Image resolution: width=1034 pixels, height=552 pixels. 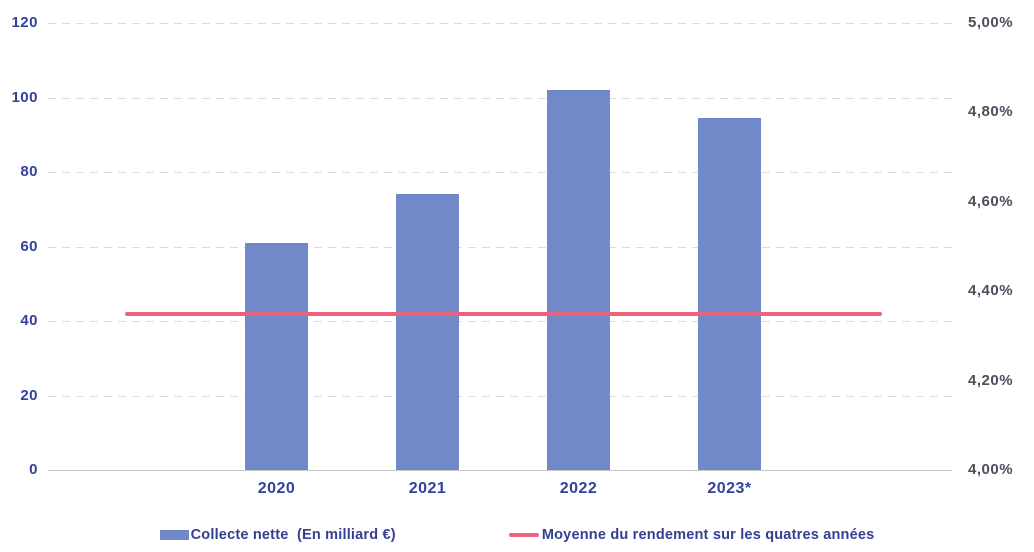 What do you see at coordinates (293, 535) in the screenshot?
I see `legend-label-collecte-nette: Collecte nette (En milliard €)` at bounding box center [293, 535].